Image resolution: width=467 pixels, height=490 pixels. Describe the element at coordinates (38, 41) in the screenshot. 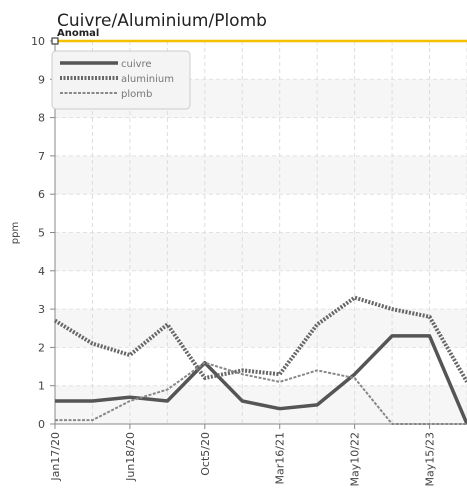

I see `y-tick-label: 10` at that location.